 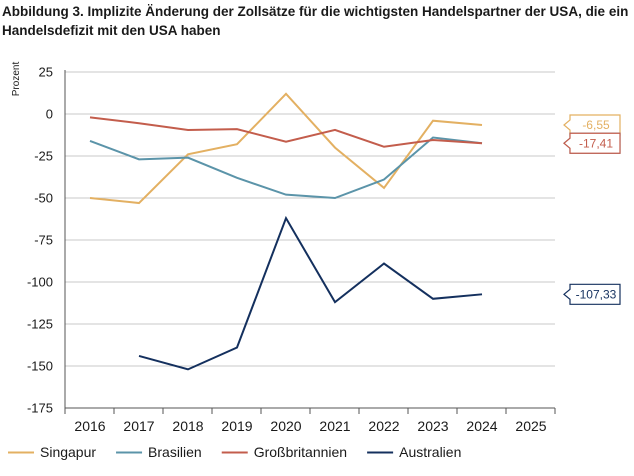 I want to click on y-tick-label: -150, so click(x=40, y=366).